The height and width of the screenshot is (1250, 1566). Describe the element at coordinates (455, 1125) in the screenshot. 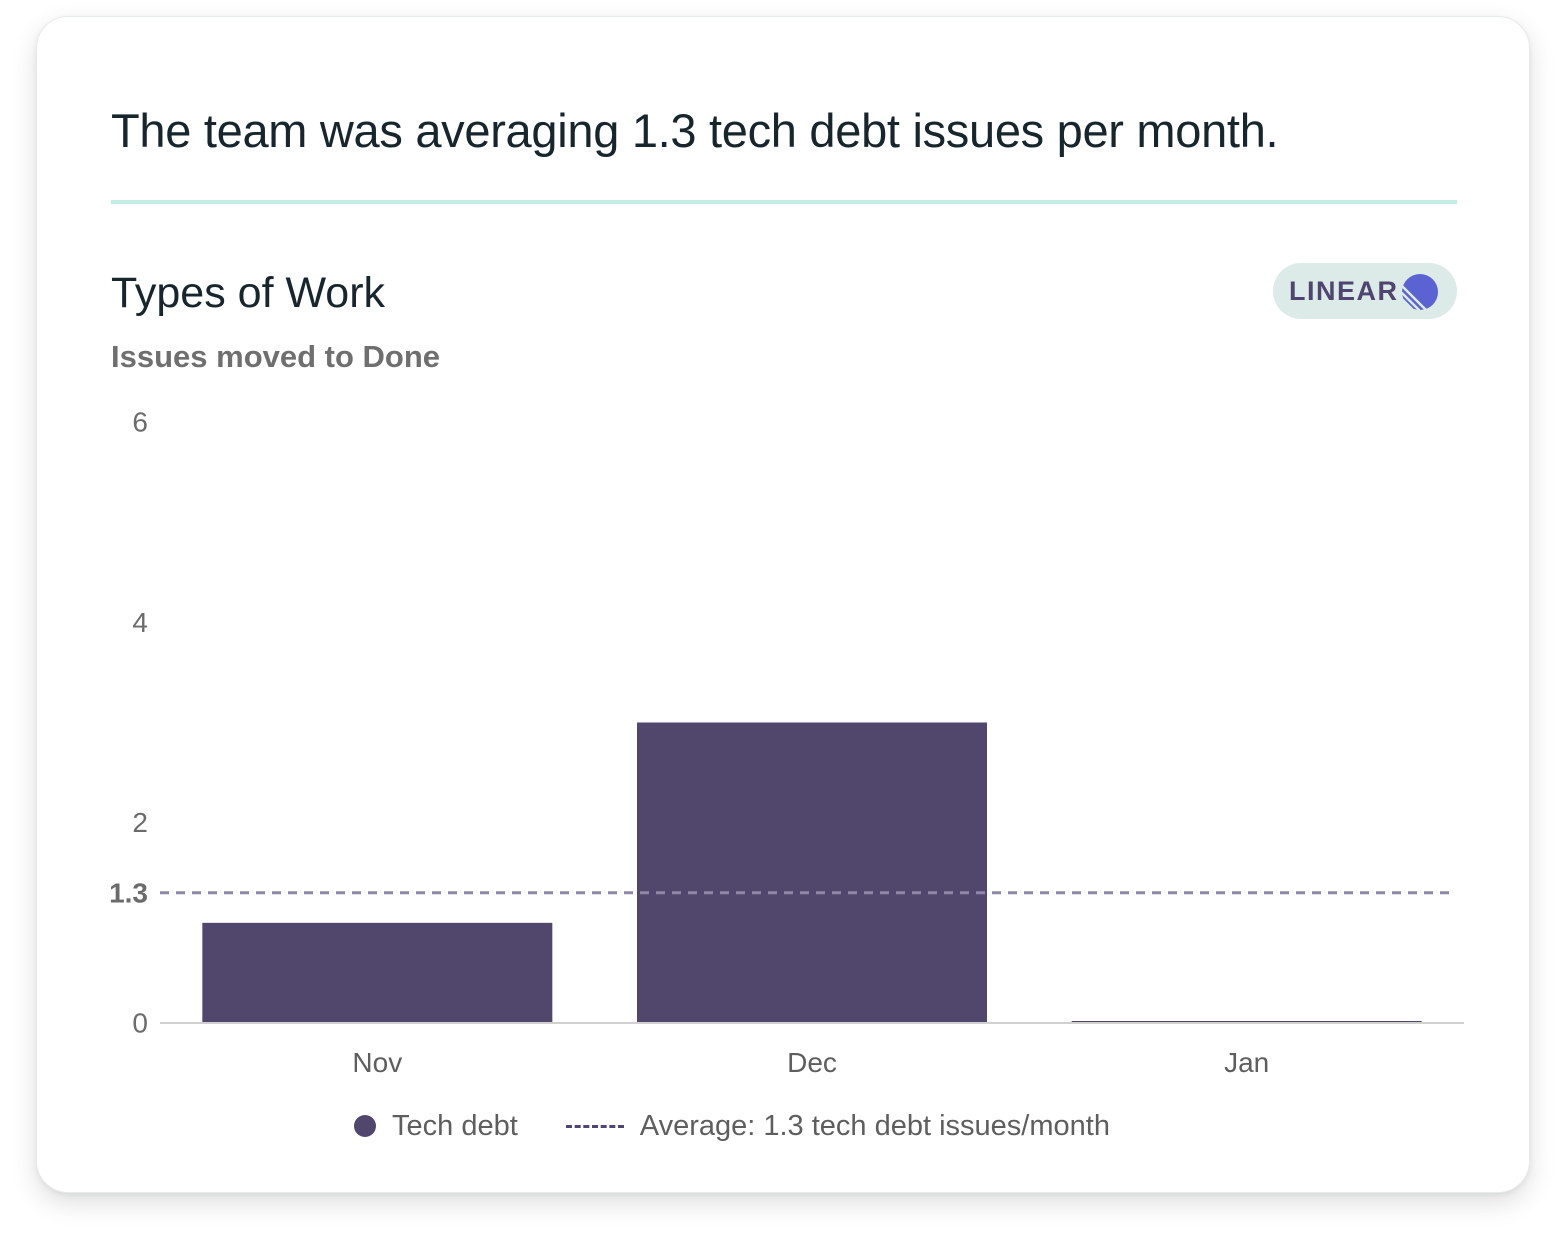

I see `legend-label-tech-debt: Tech debt` at that location.